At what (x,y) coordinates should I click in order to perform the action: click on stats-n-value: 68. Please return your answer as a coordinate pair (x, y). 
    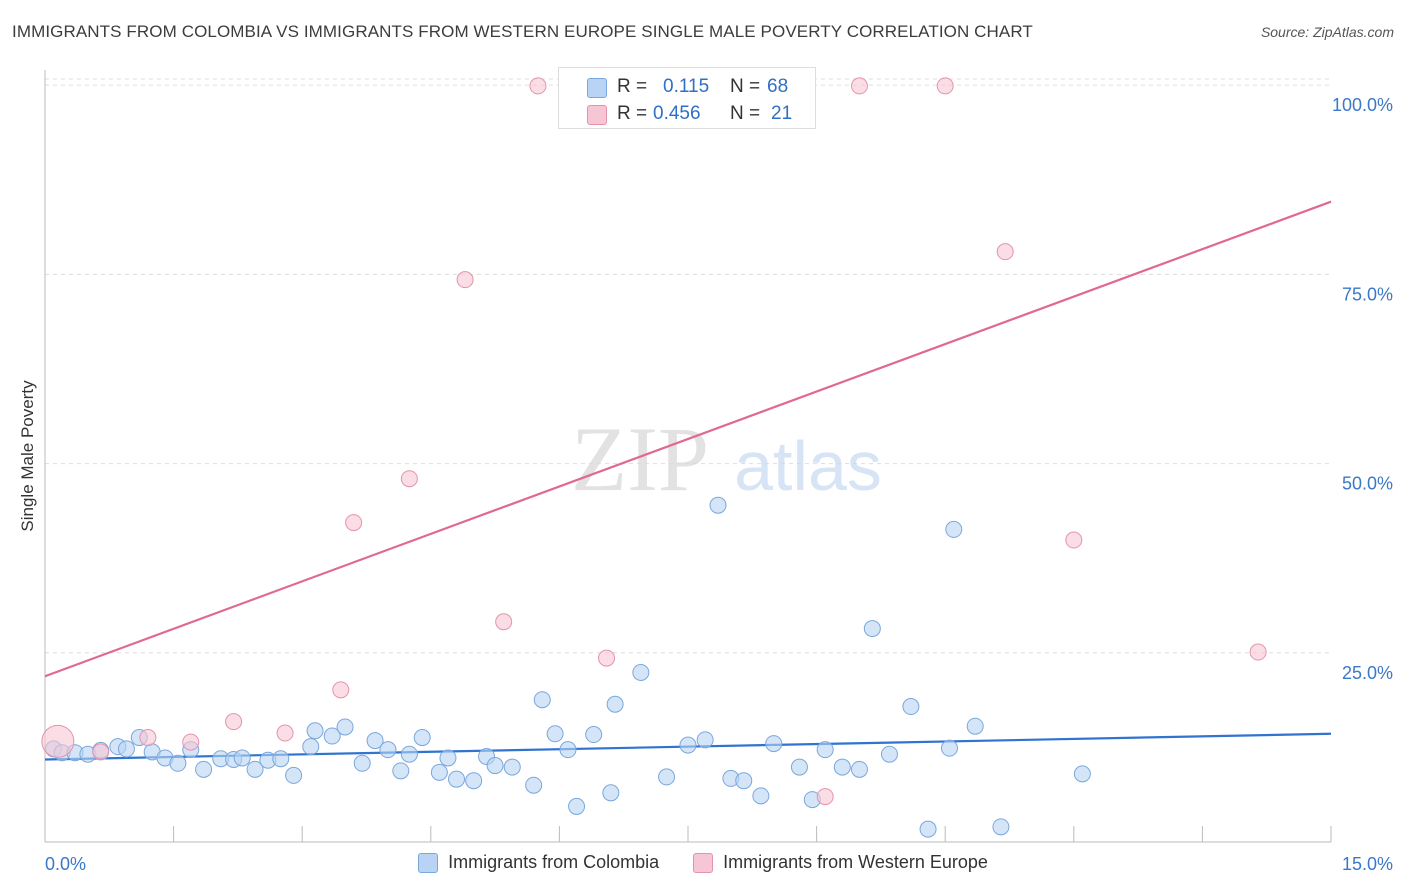
    Looking at the image, I should click on (778, 86).